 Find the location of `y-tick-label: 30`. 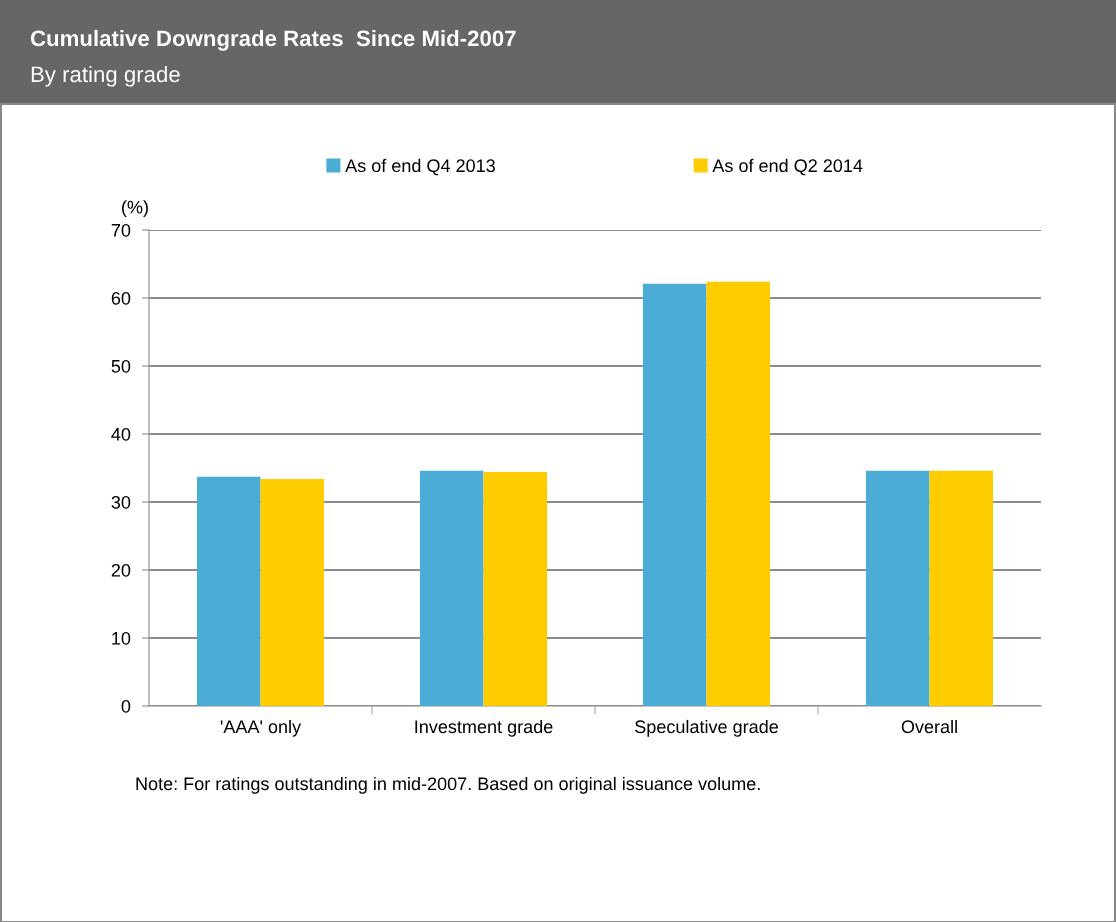

y-tick-label: 30 is located at coordinates (121, 502).